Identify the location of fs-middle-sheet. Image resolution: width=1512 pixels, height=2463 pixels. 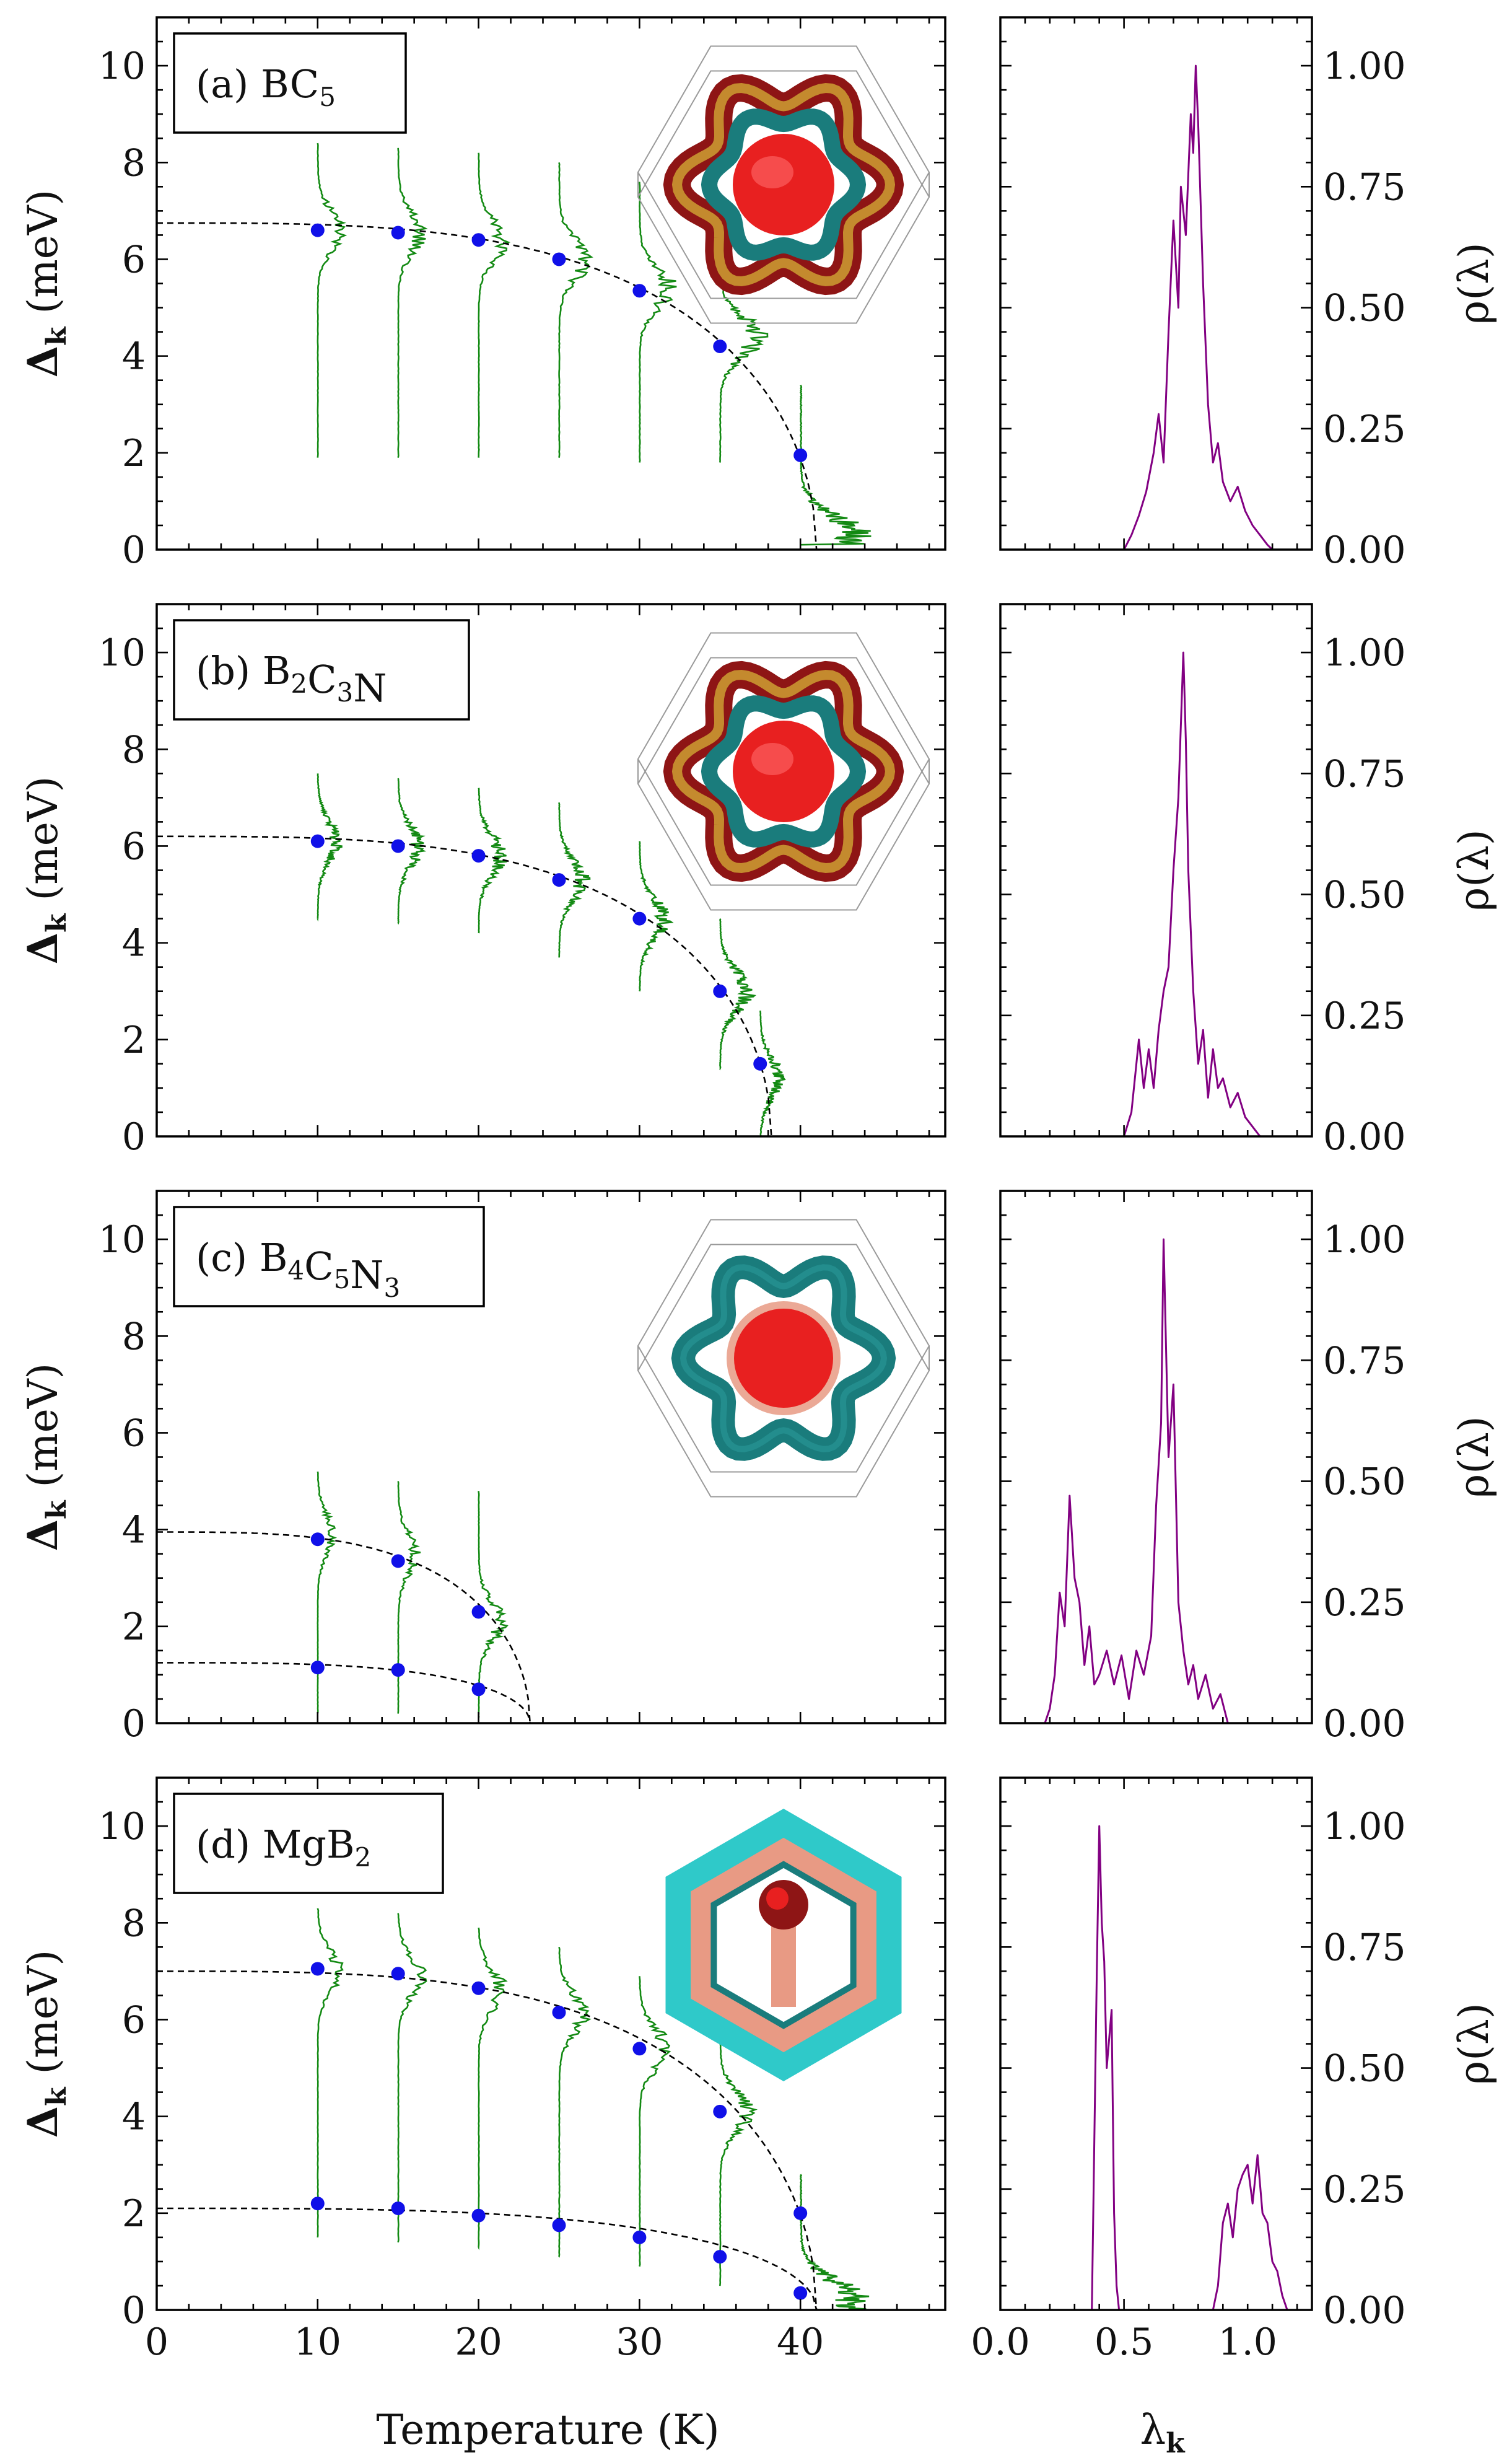
(784, 771).